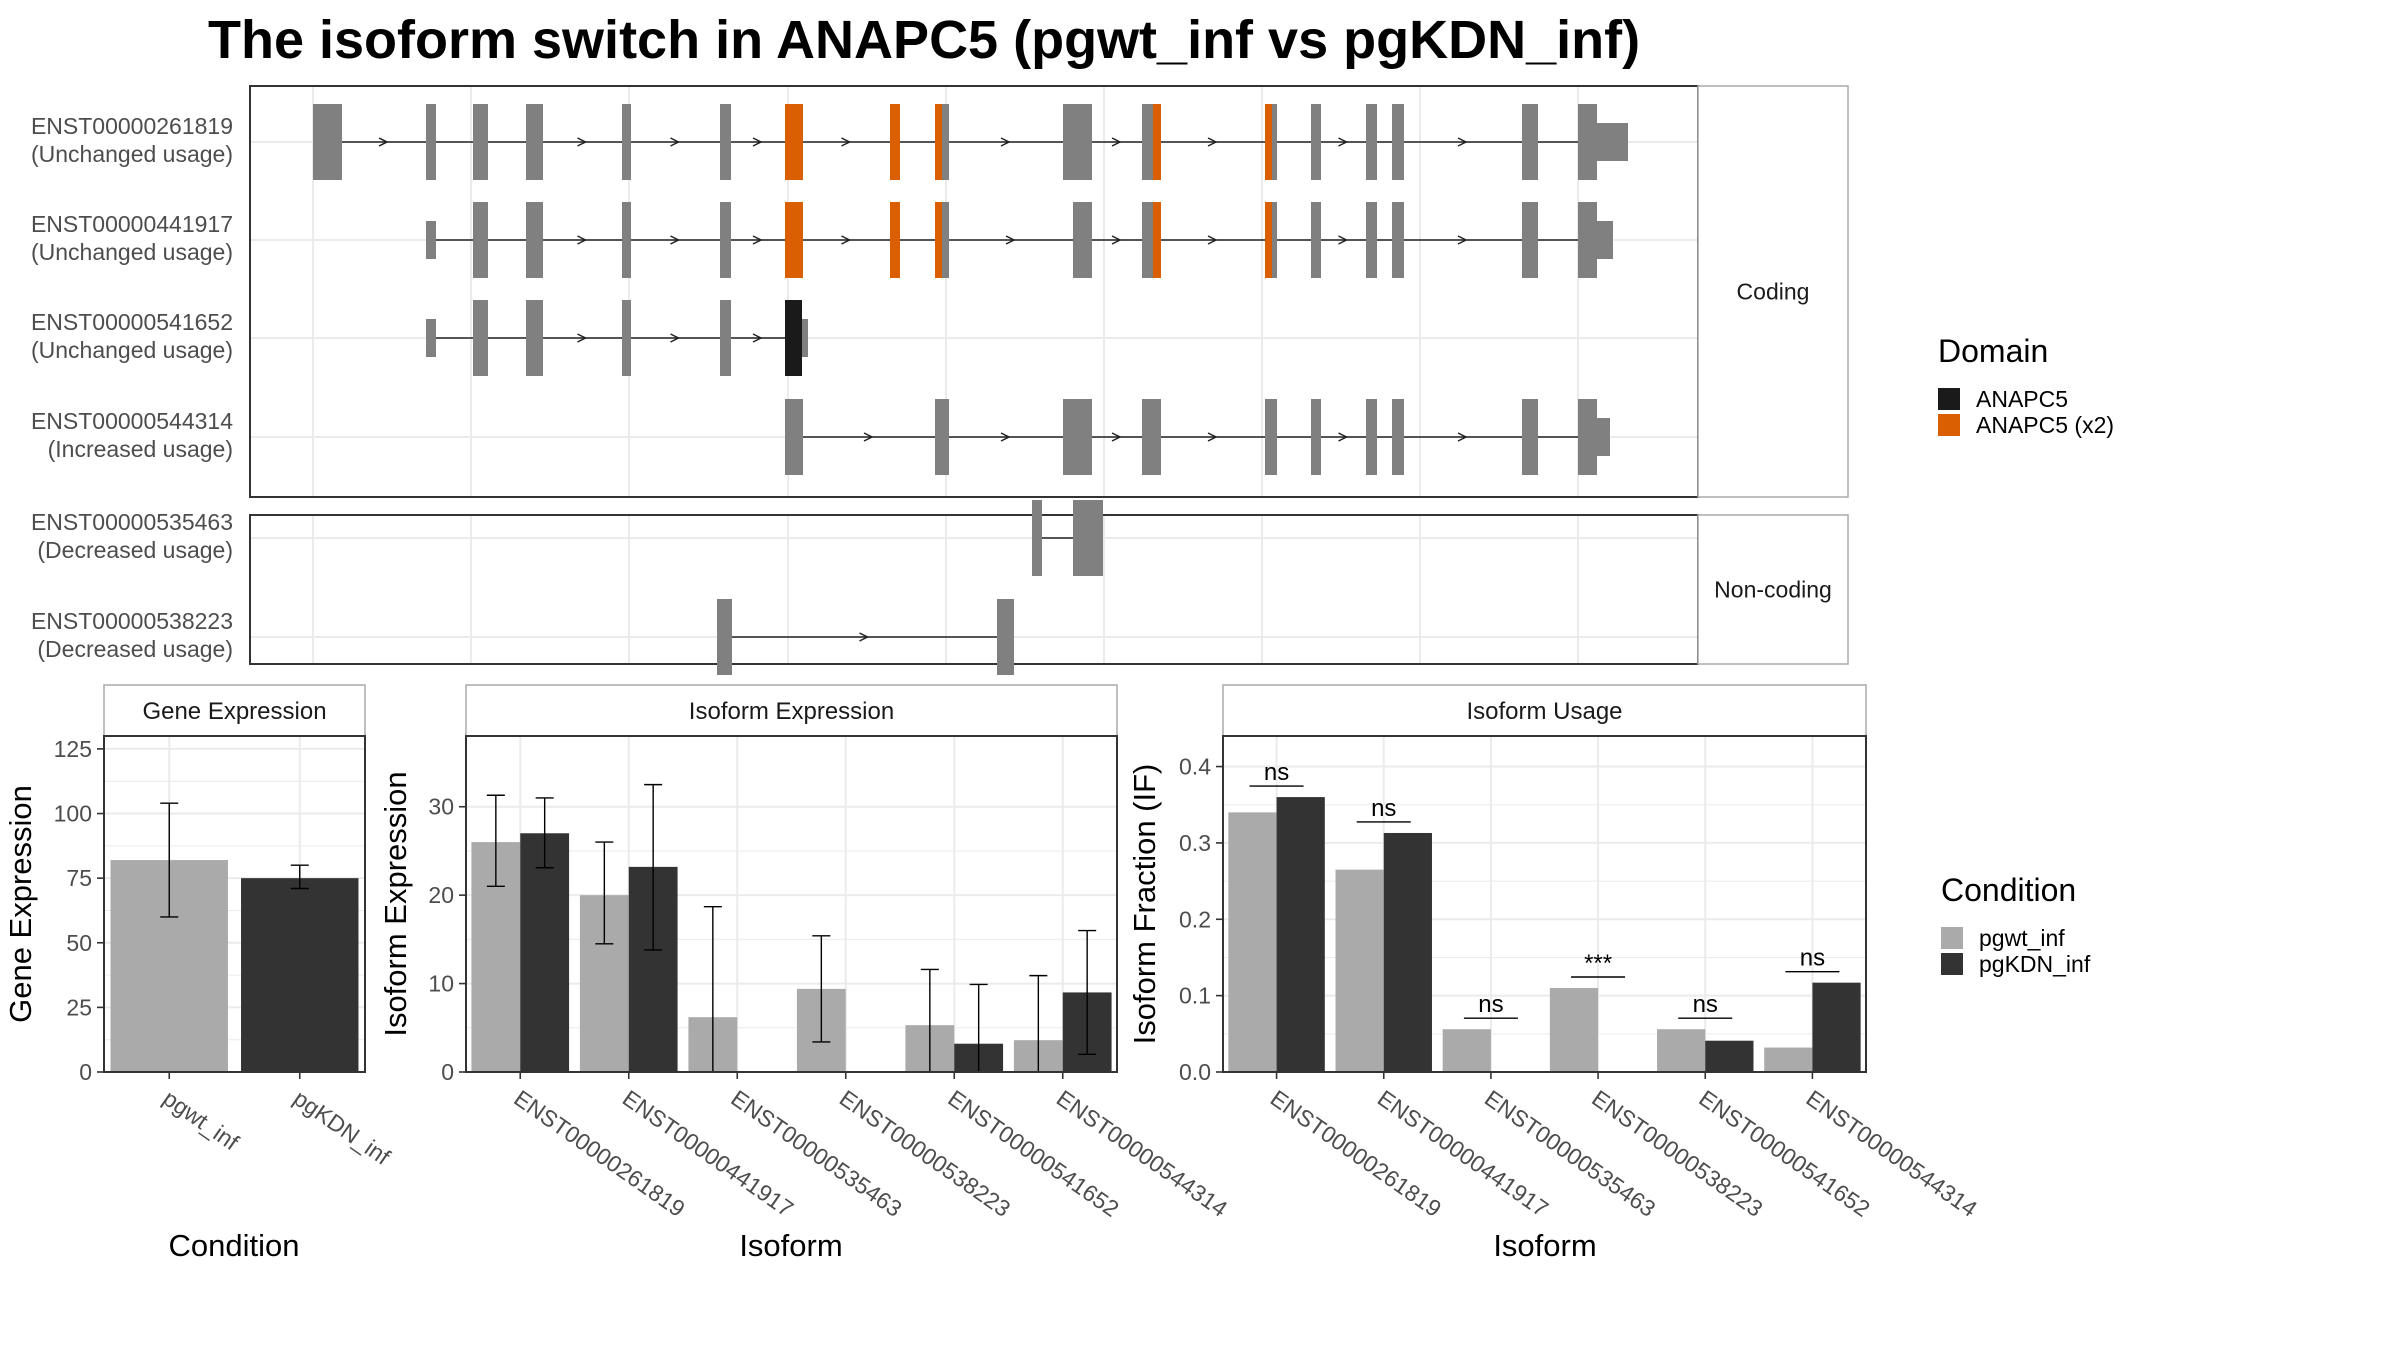 This screenshot has height=1350, width=2400. Describe the element at coordinates (132, 224) in the screenshot. I see `isoform-id-label: ENST00000441917` at that location.